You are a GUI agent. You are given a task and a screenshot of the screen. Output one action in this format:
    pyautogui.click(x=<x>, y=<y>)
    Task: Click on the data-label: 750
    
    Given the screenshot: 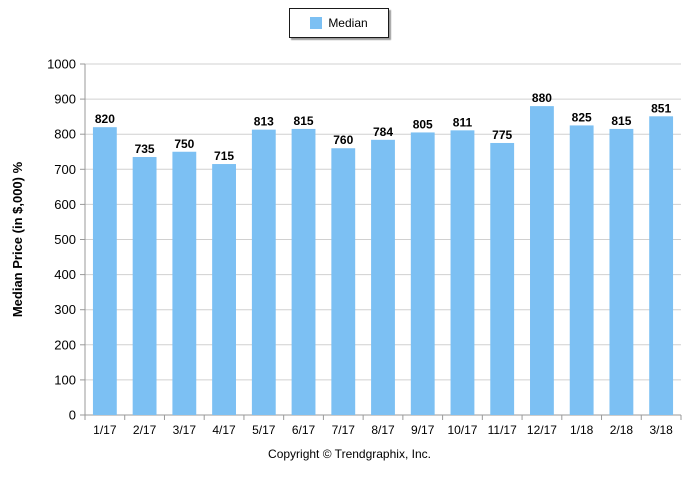 What is the action you would take?
    pyautogui.click(x=184, y=144)
    